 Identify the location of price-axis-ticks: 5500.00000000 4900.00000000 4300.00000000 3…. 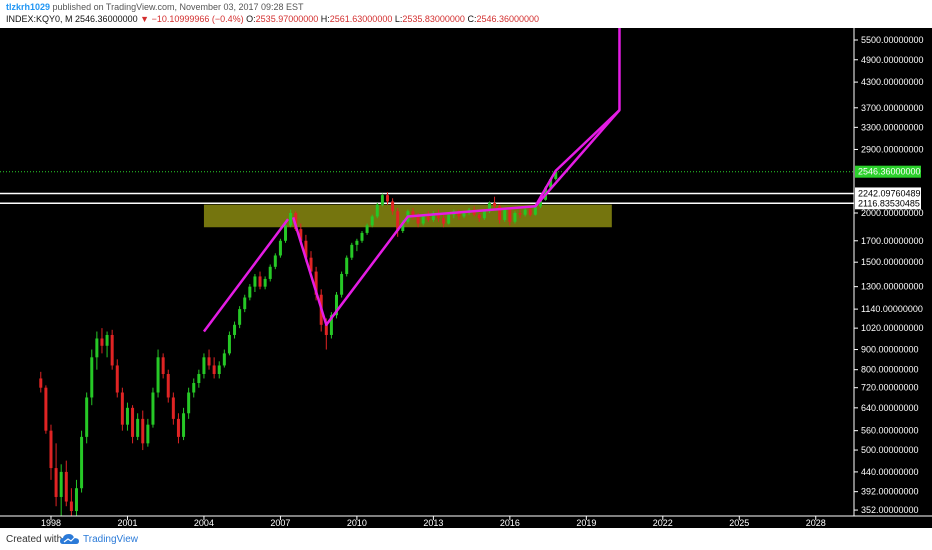
(889, 275).